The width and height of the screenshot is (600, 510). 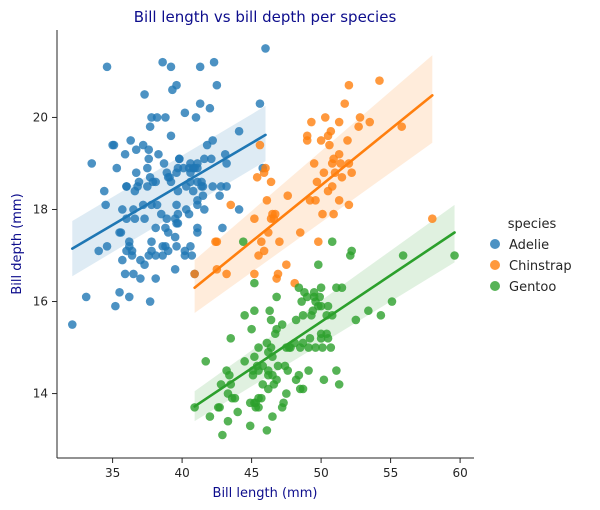 I want to click on legend-label-chinstrap: Chinstrap, so click(x=540, y=266).